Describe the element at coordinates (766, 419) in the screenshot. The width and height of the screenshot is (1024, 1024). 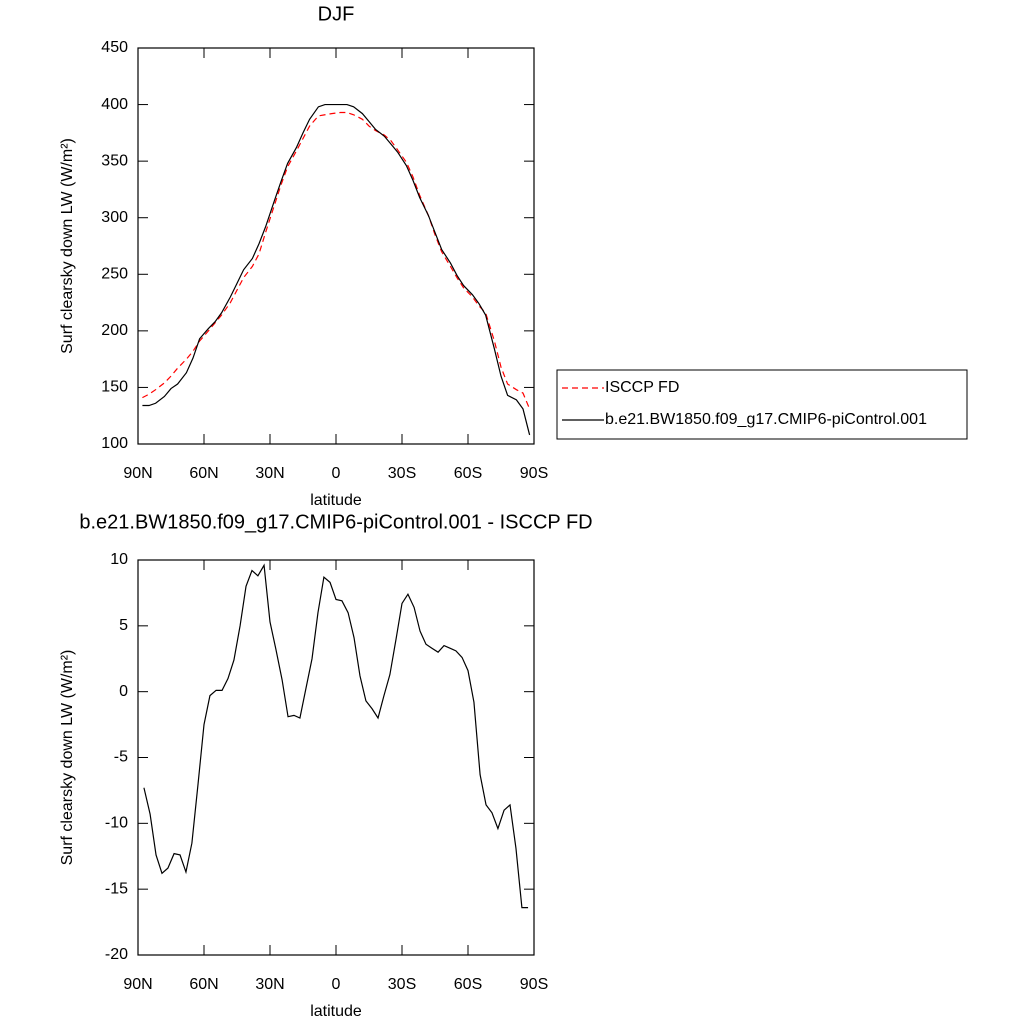
I see `legend-label: b.e21.BW1850.f09_g17.CMIP6-piControl.001` at that location.